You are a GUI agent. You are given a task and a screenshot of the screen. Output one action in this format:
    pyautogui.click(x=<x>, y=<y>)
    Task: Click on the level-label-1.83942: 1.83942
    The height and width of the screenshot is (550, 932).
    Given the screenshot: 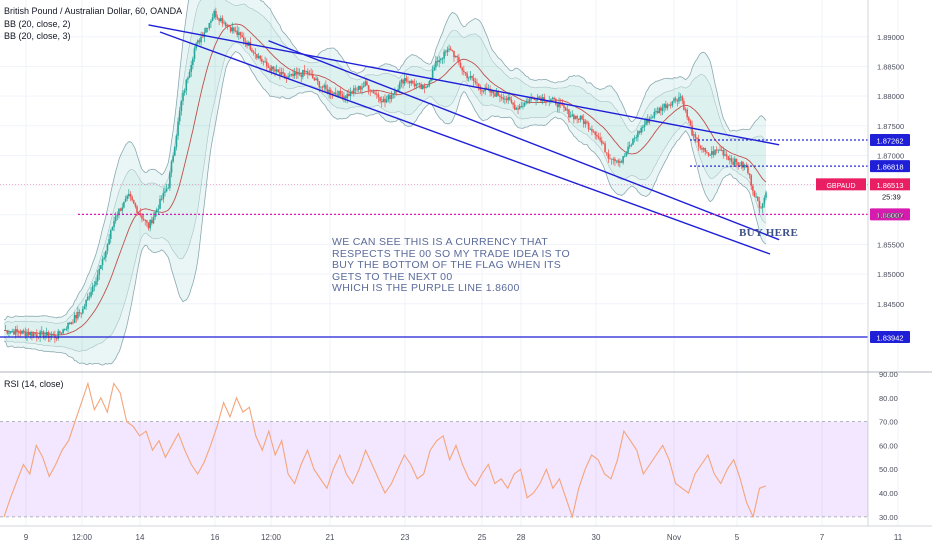 What is the action you would take?
    pyautogui.click(x=889, y=337)
    